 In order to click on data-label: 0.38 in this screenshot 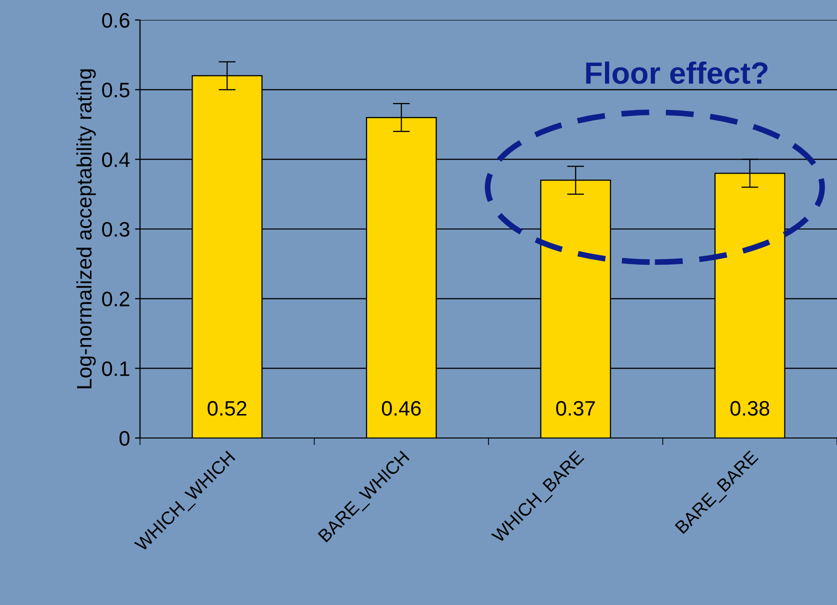, I will do `click(750, 408)`.